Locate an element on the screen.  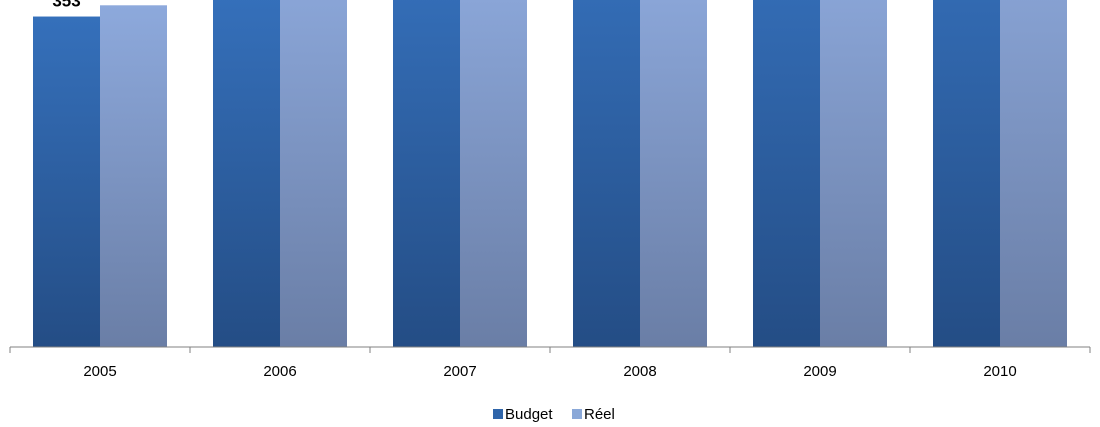
bar-budget-2010 is located at coordinates (966, 174).